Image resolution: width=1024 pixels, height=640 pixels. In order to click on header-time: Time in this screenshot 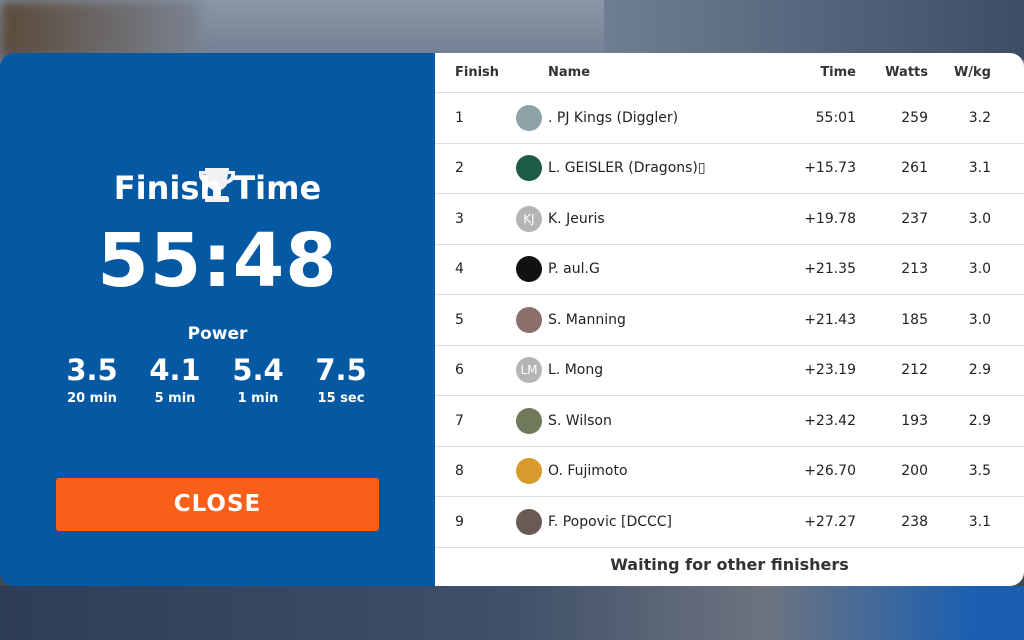, I will do `click(838, 72)`.